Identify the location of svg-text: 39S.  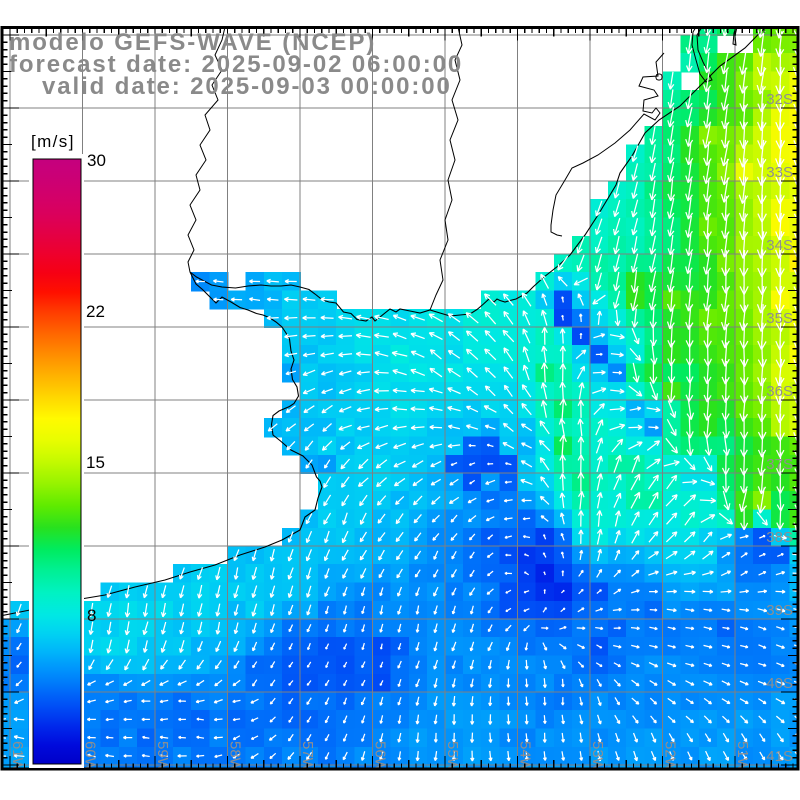
(779, 610).